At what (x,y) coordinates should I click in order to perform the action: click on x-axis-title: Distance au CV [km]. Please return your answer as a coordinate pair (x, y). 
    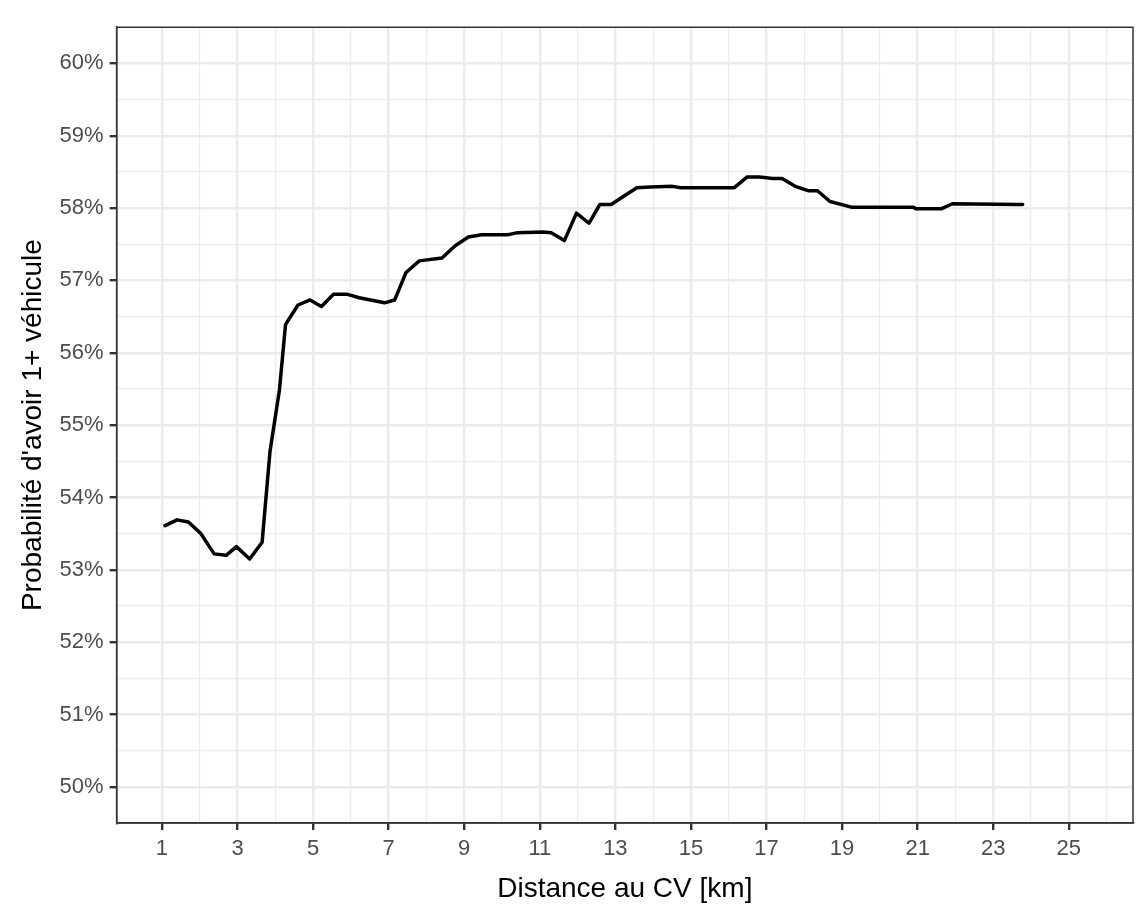
    Looking at the image, I should click on (625, 887).